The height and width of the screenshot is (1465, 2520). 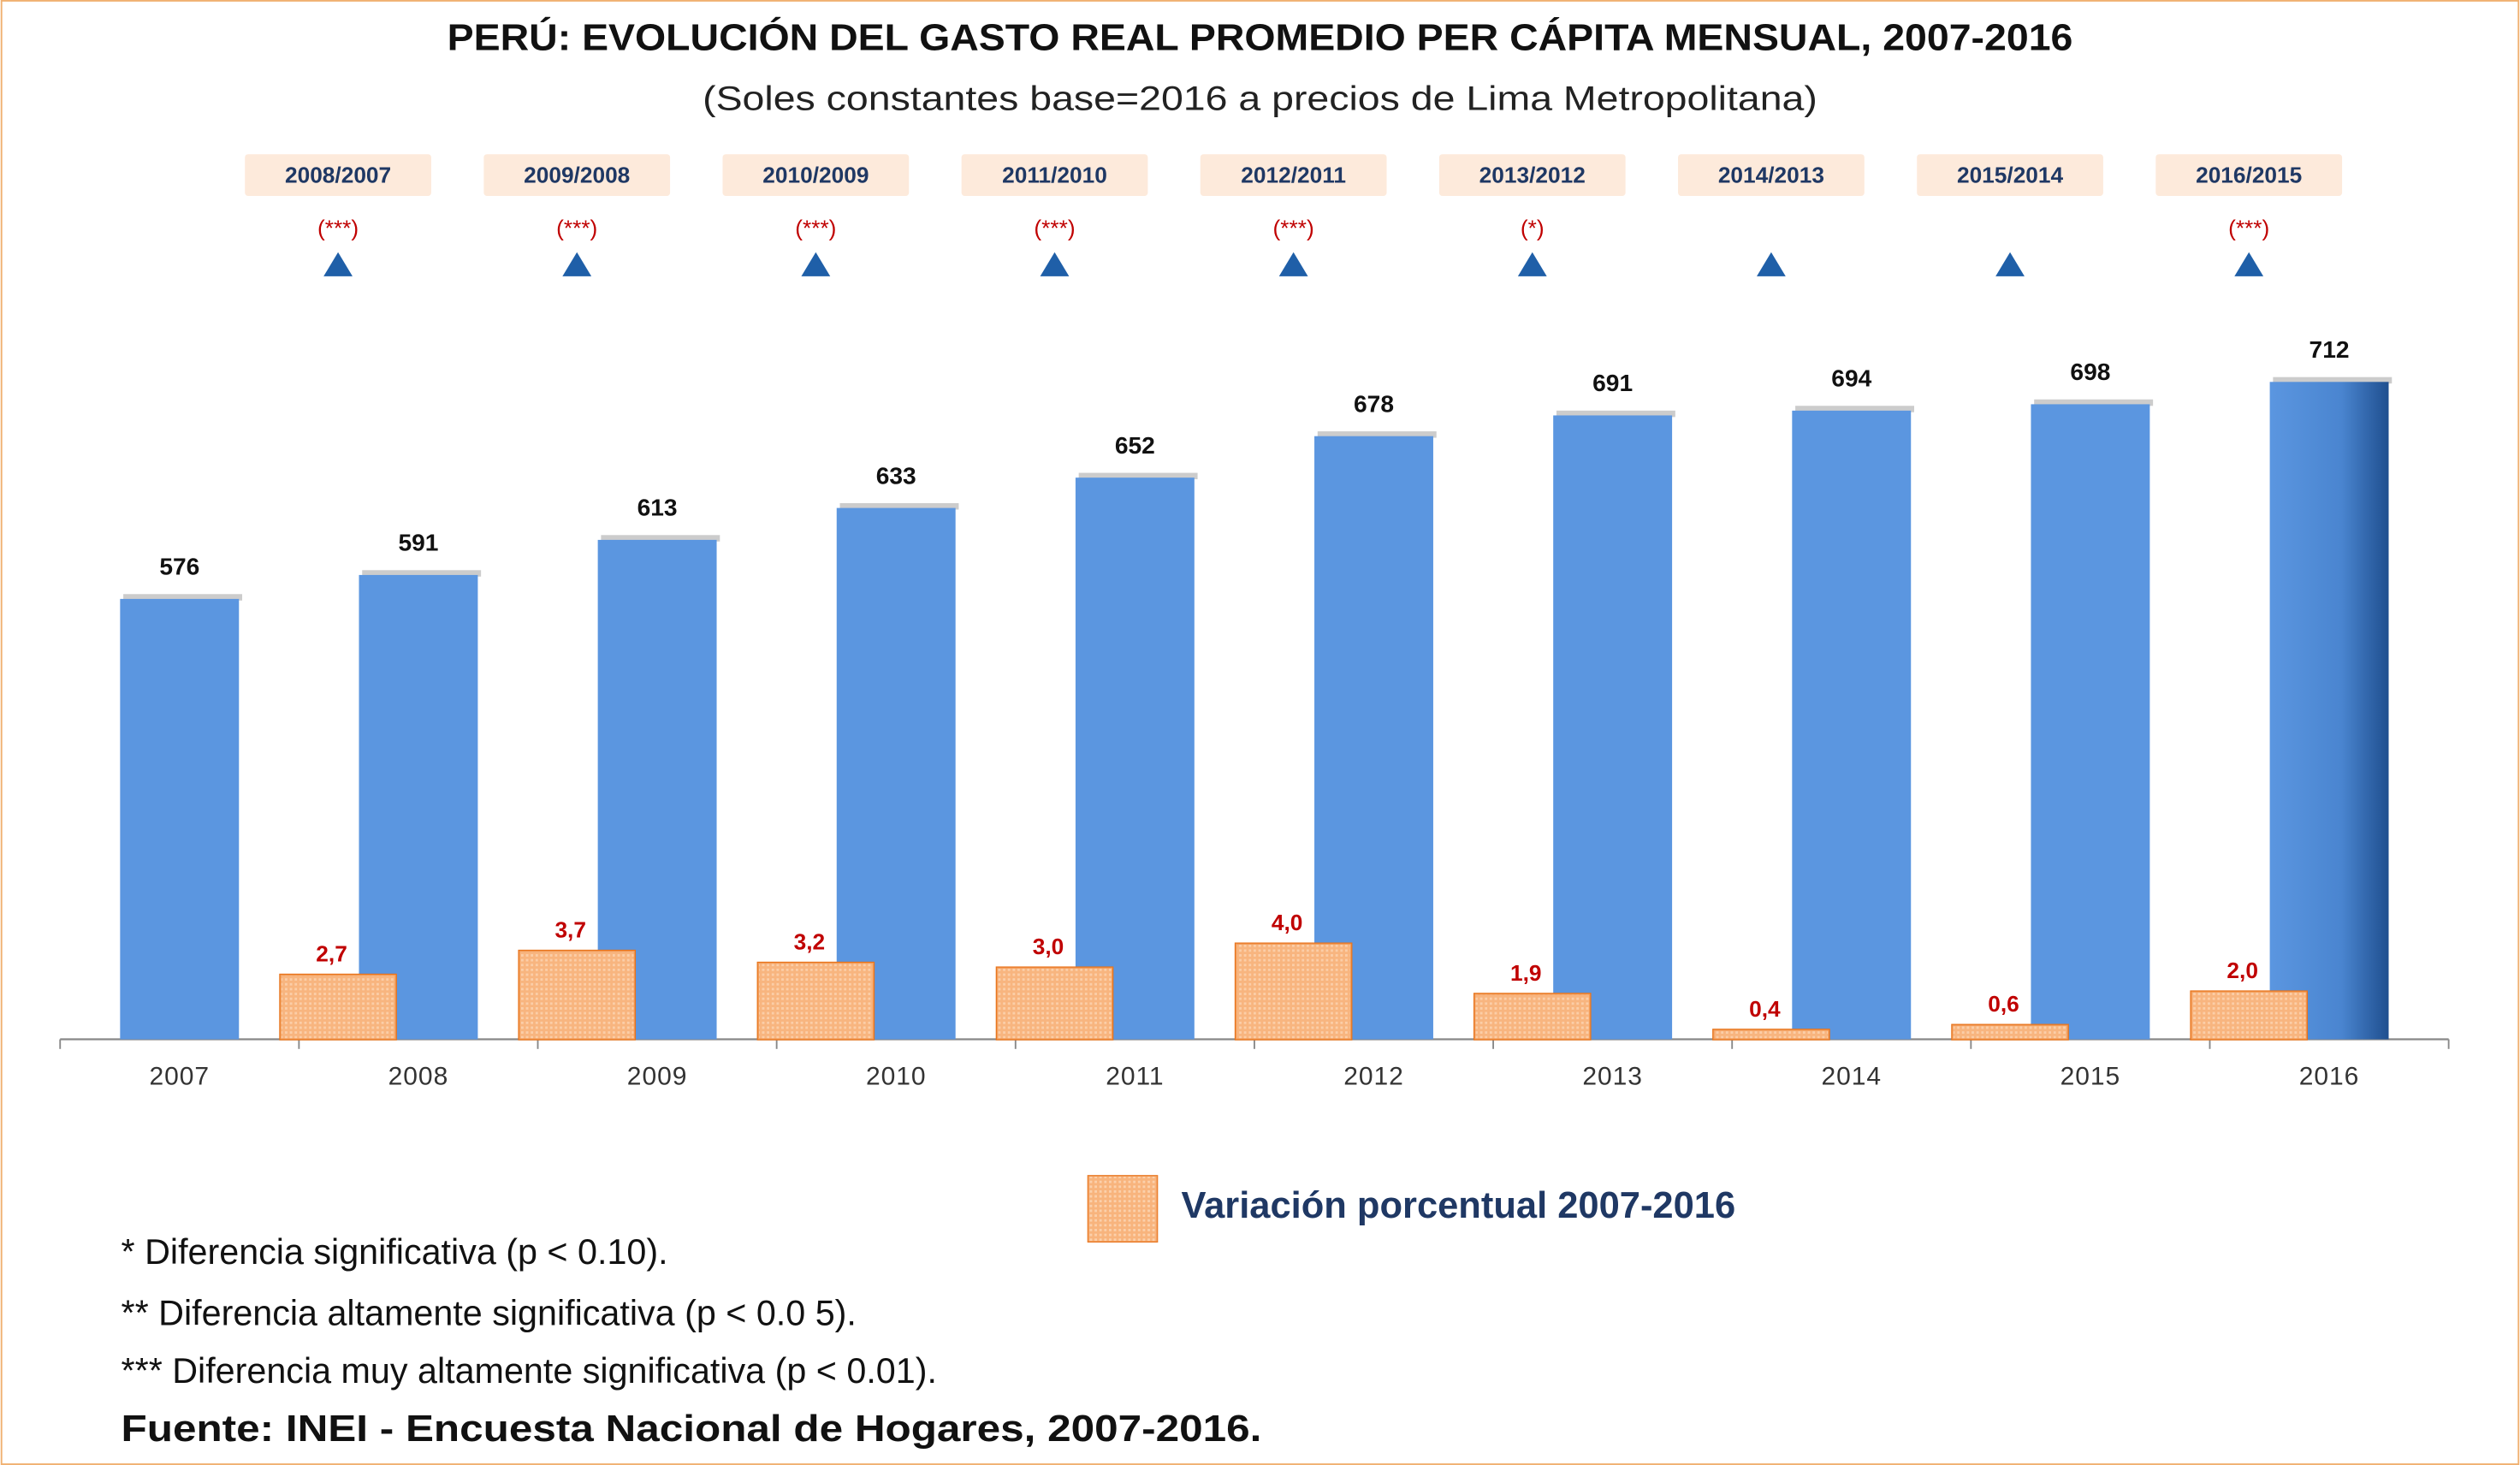 I want to click on x-tick-label: 2012, so click(x=1373, y=1077).